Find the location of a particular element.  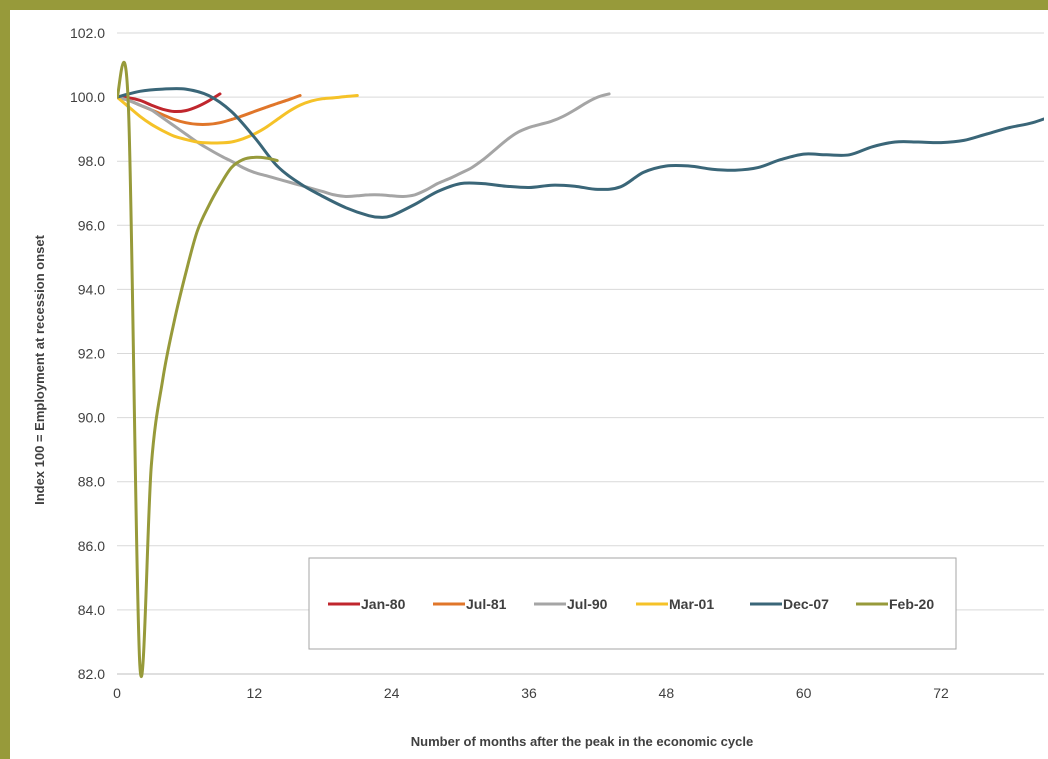

x-tick-label: 0 is located at coordinates (117, 693).